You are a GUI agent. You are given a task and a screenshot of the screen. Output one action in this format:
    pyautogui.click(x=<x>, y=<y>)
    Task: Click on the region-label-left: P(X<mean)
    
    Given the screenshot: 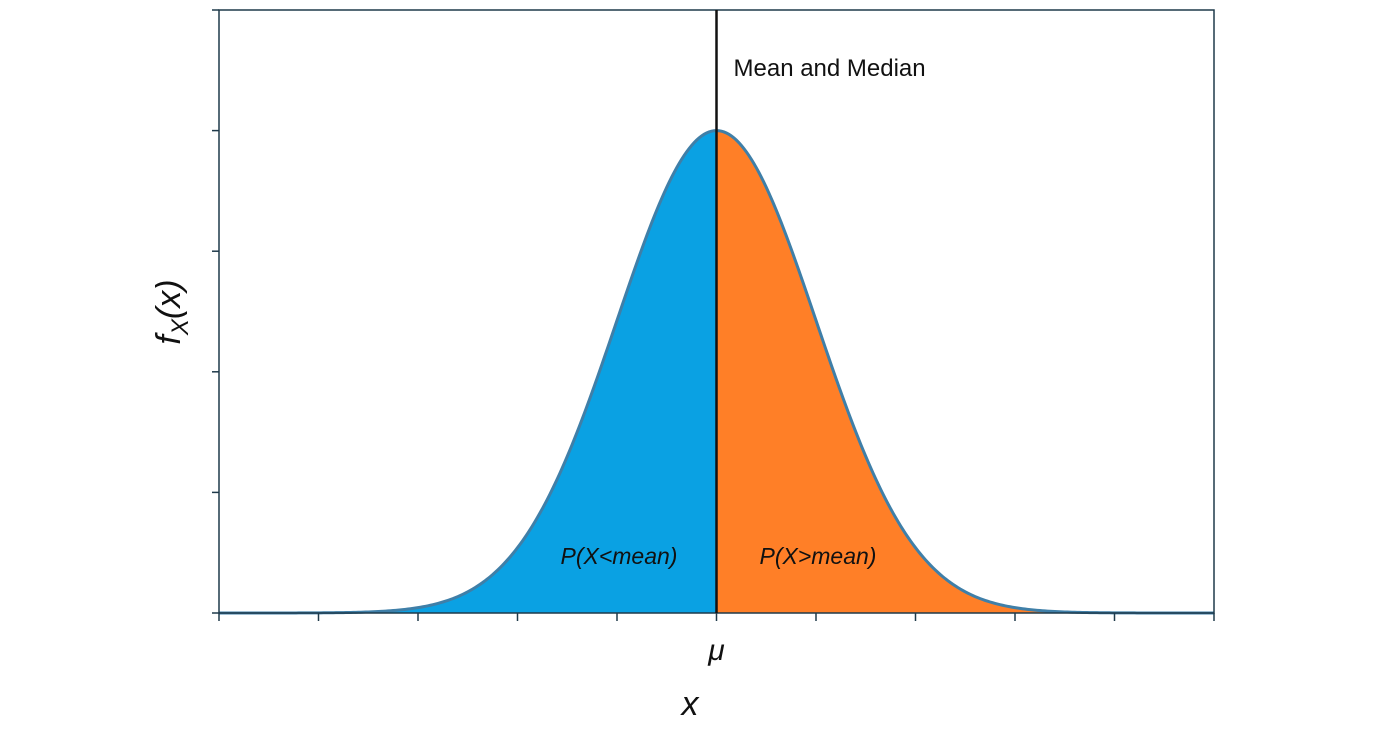 What is the action you would take?
    pyautogui.click(x=619, y=556)
    